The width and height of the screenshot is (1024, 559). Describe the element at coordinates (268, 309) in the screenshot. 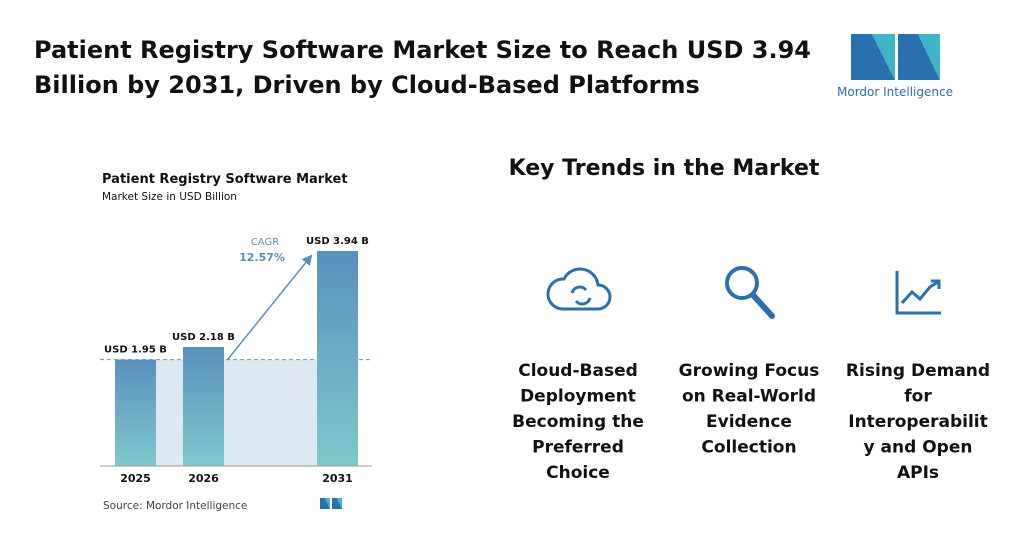

I see `cagr-arrow` at that location.